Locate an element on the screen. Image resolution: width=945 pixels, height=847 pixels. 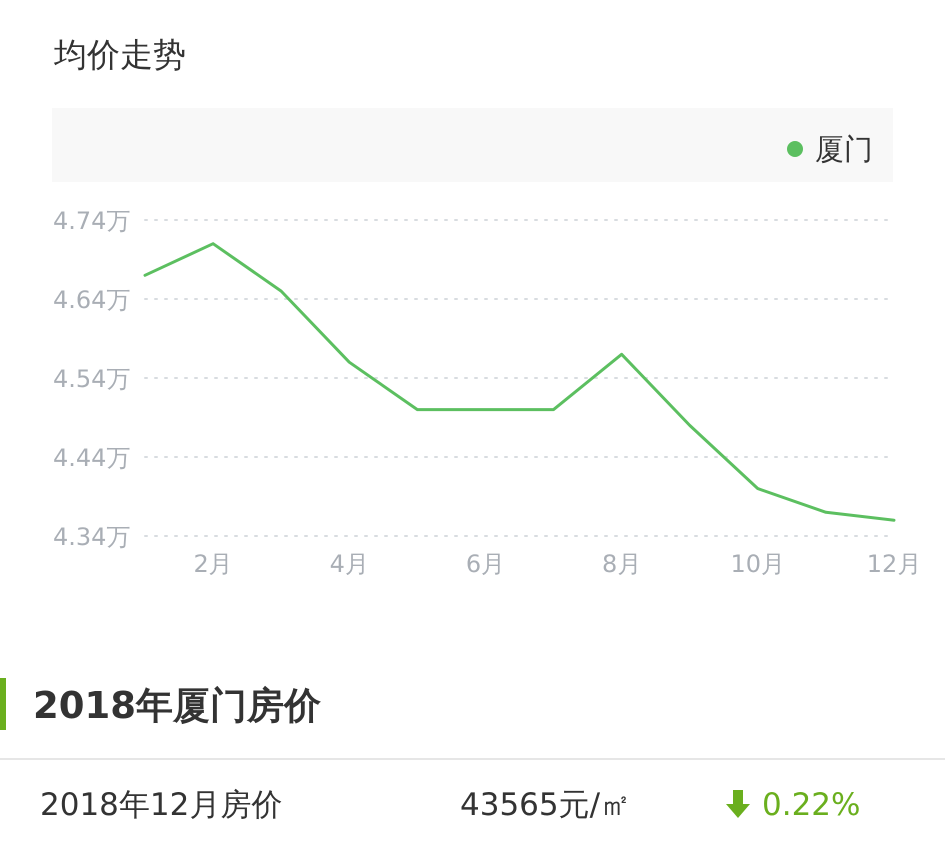
y-tick-label: 4.44万 is located at coordinates (91, 458).